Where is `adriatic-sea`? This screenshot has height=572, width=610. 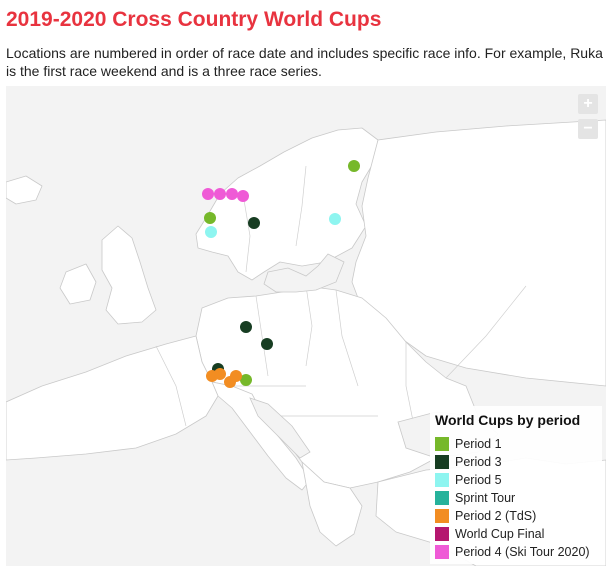
adriatic-sea is located at coordinates (280, 428).